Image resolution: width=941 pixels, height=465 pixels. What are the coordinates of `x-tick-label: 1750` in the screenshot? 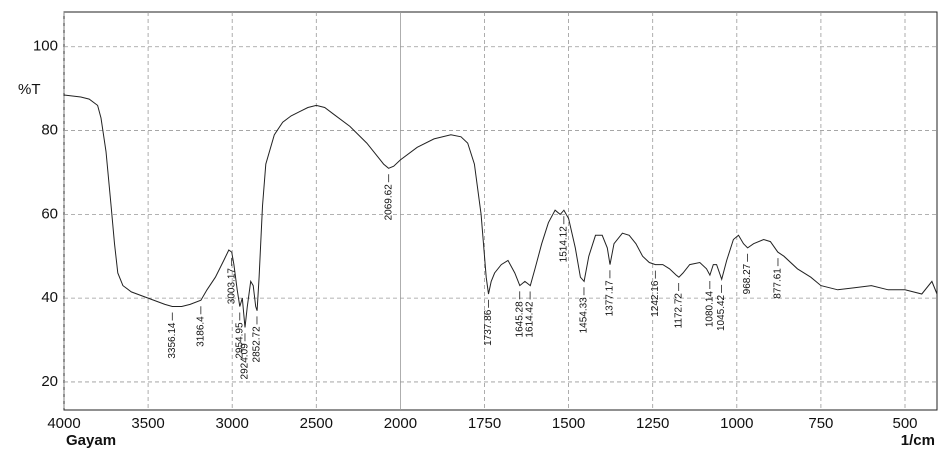 It's located at (484, 423).